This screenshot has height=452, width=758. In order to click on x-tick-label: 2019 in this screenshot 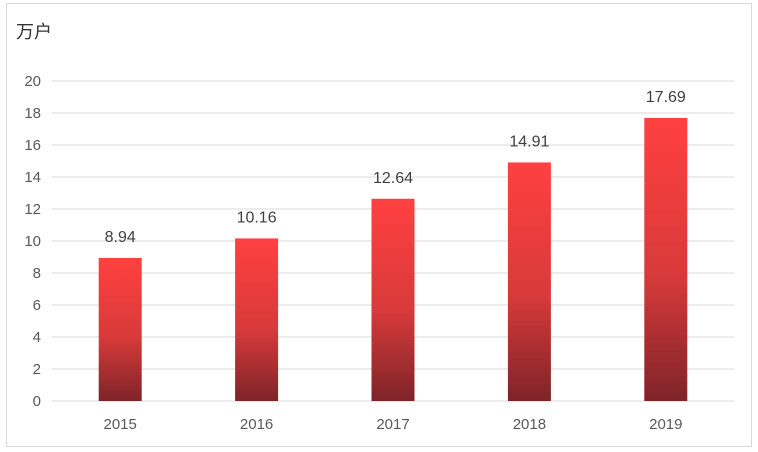, I will do `click(665, 424)`.